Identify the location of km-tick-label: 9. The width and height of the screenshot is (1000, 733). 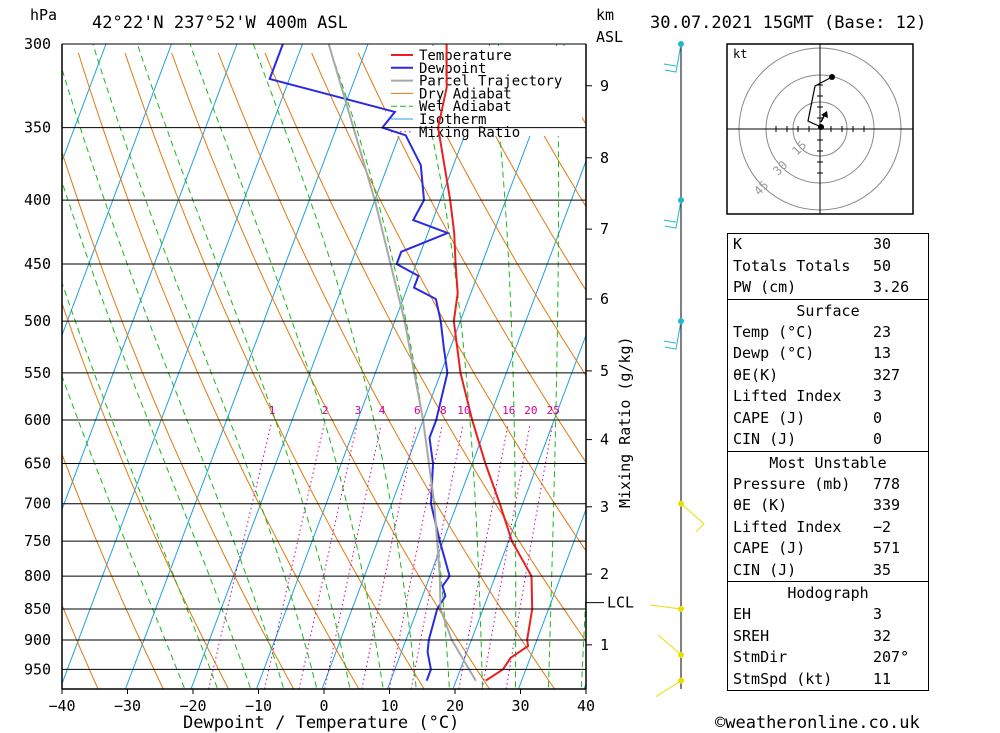
(604, 86).